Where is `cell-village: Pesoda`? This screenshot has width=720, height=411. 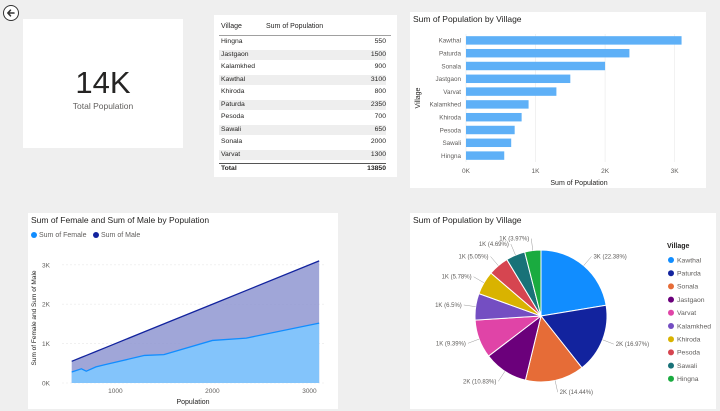
cell-village: Pesoda is located at coordinates (233, 116).